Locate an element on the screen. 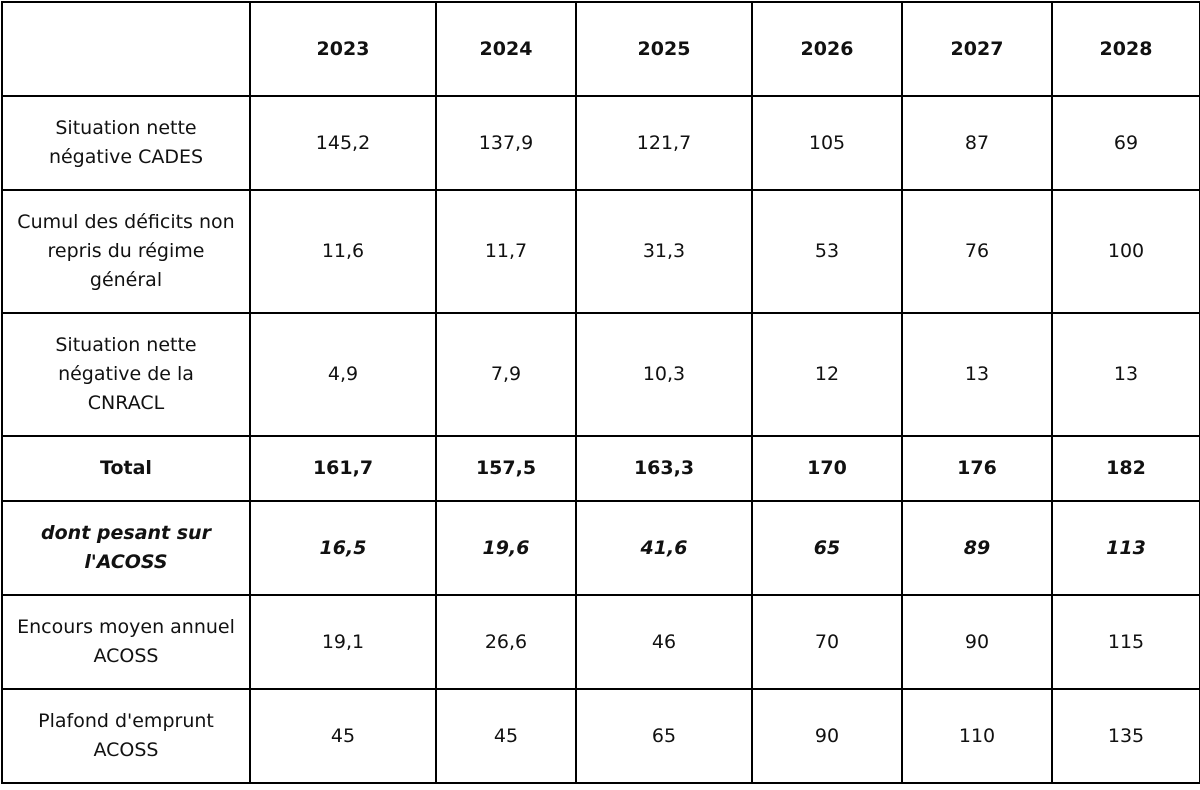 Image resolution: width=1200 pixels, height=790 pixels. header-year-2023: 2023 is located at coordinates (343, 49).